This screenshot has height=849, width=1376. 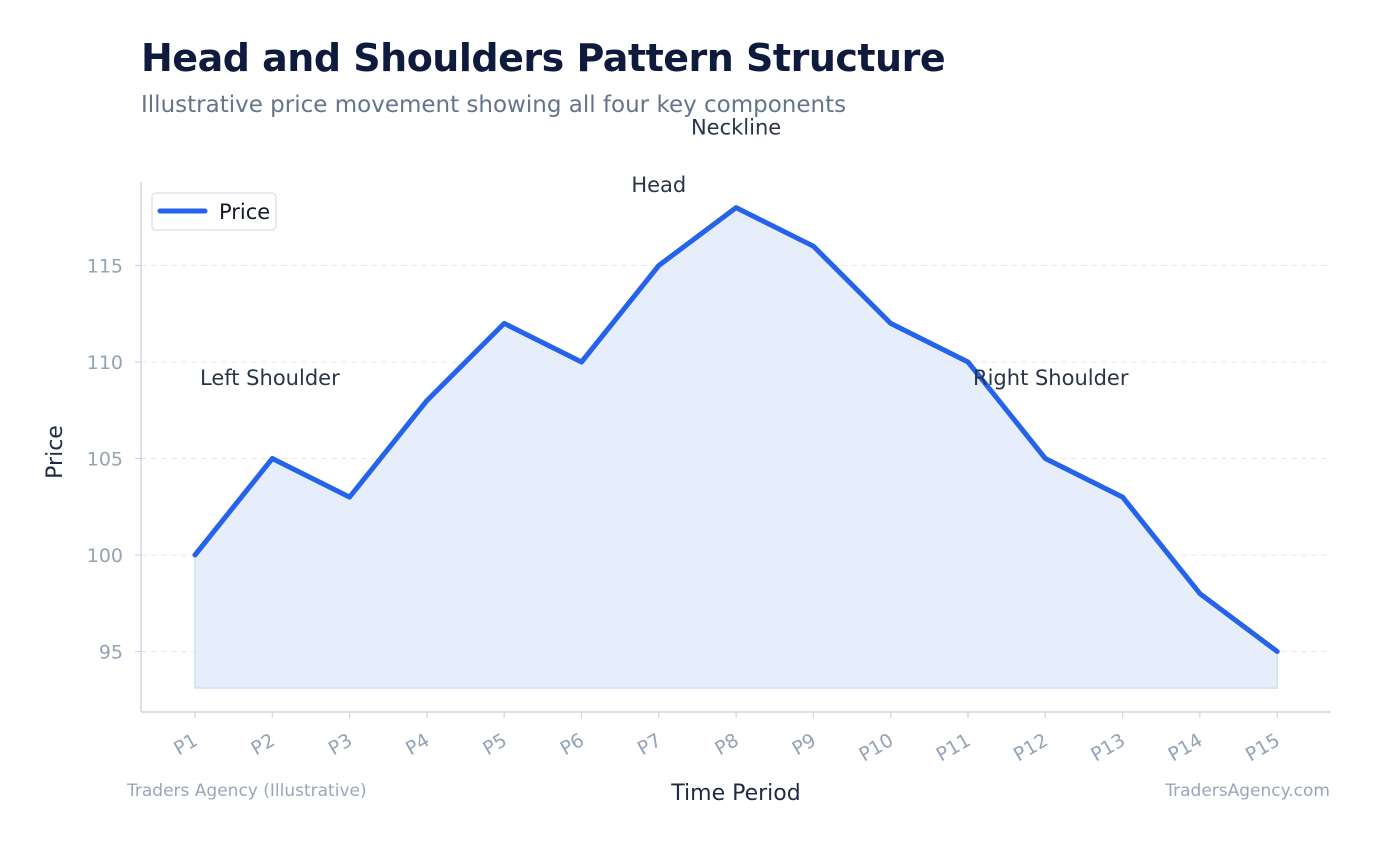 I want to click on x-tick-label: P14, so click(x=1186, y=747).